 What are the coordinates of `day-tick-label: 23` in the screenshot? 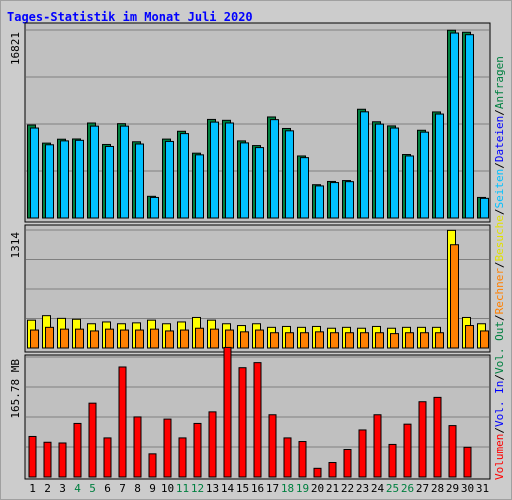 It's located at (362, 488).